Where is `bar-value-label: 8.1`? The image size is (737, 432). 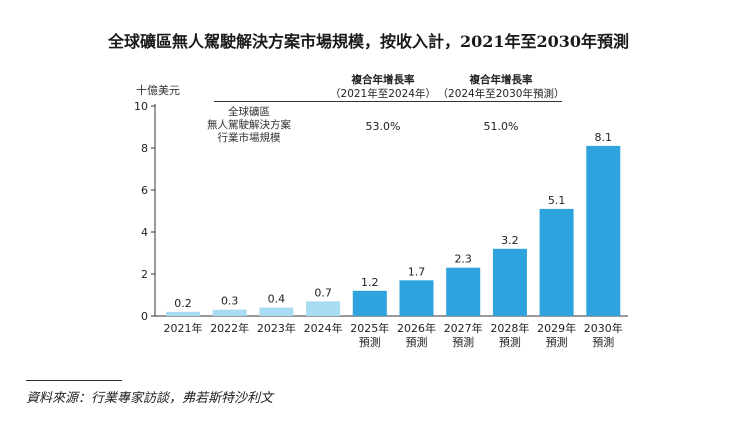
bar-value-label: 8.1 is located at coordinates (604, 137).